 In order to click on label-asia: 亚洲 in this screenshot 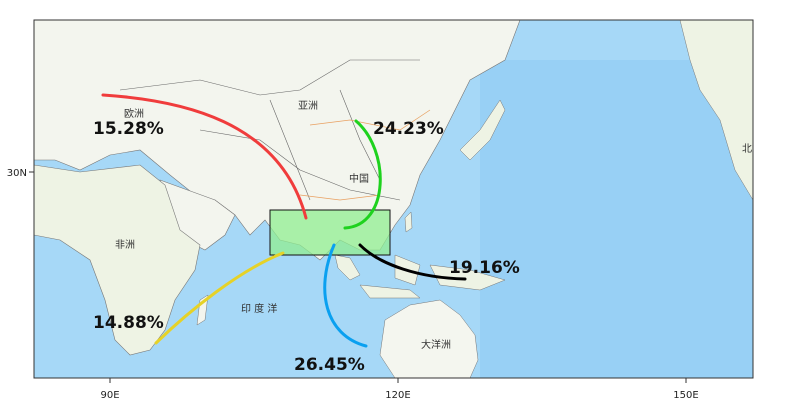, I will do `click(308, 106)`.